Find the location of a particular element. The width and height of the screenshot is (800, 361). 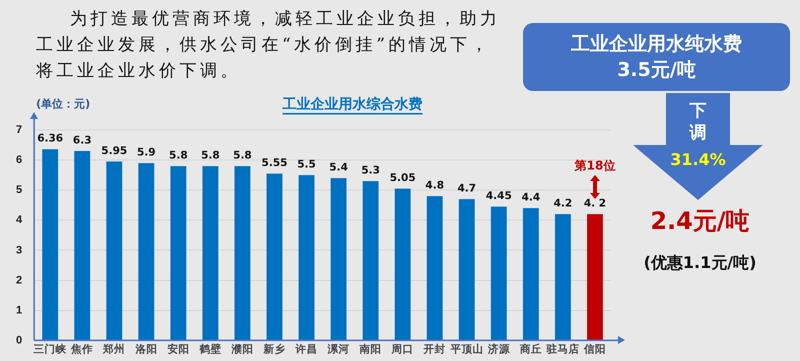

x-tick-label: 许昌 is located at coordinates (306, 349).